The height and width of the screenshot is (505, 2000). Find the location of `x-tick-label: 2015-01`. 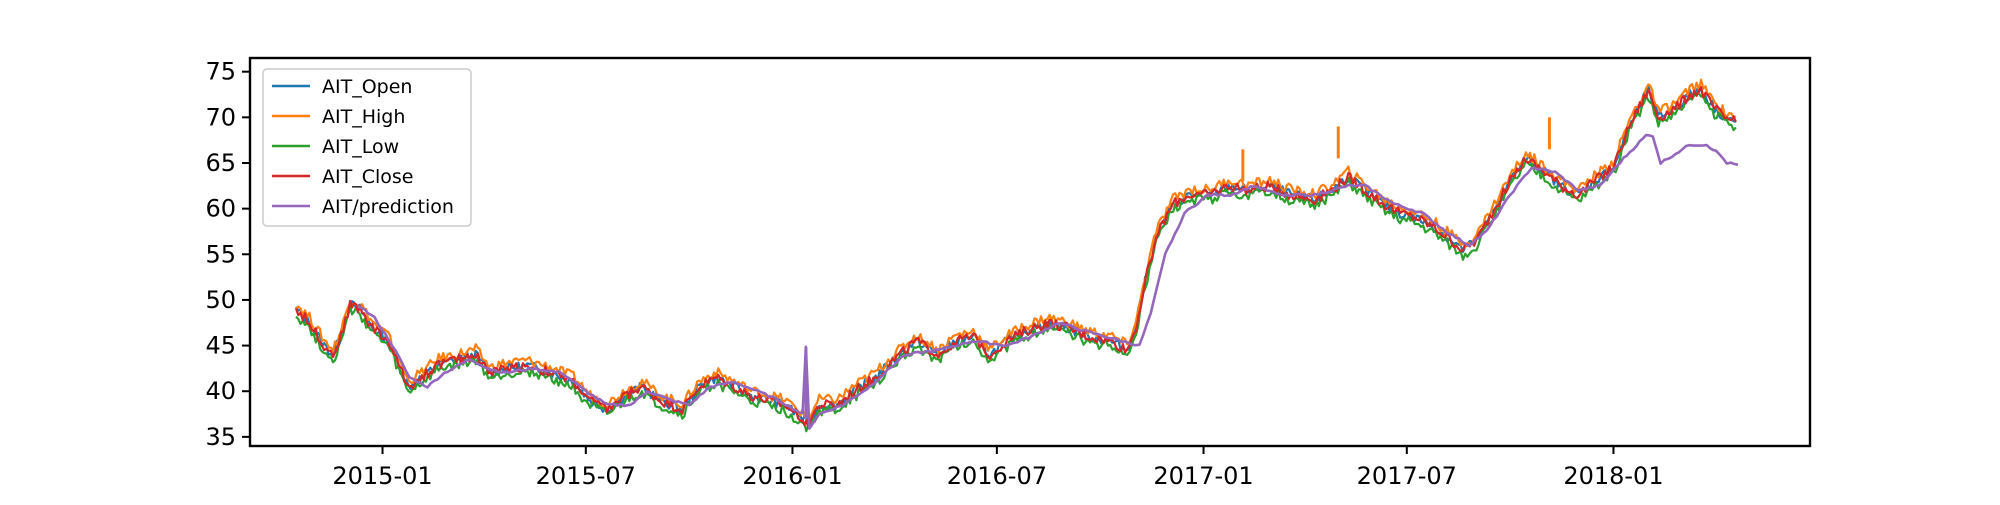

x-tick-label: 2015-01 is located at coordinates (382, 476).